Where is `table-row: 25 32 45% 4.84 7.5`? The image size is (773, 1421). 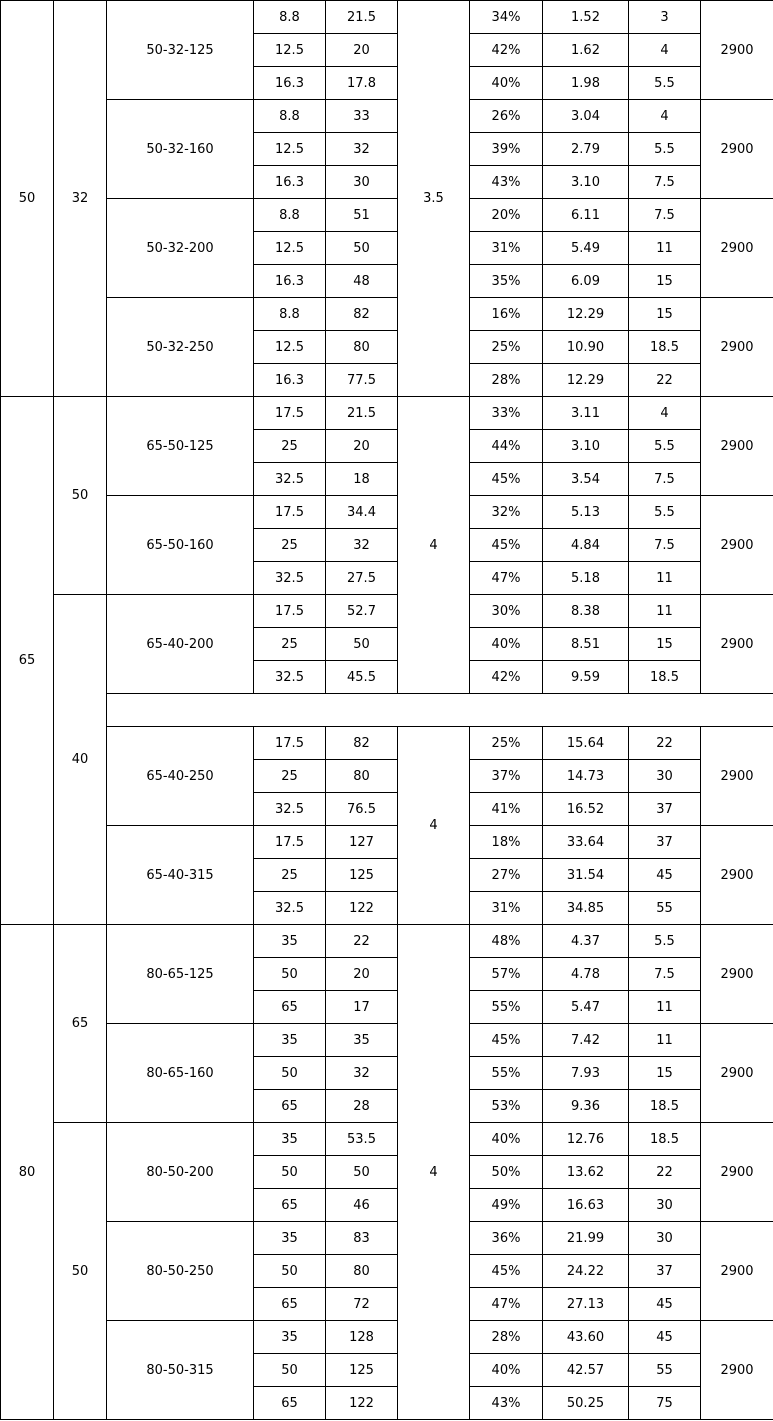 table-row: 25 32 45% 4.84 7.5 is located at coordinates (387, 545).